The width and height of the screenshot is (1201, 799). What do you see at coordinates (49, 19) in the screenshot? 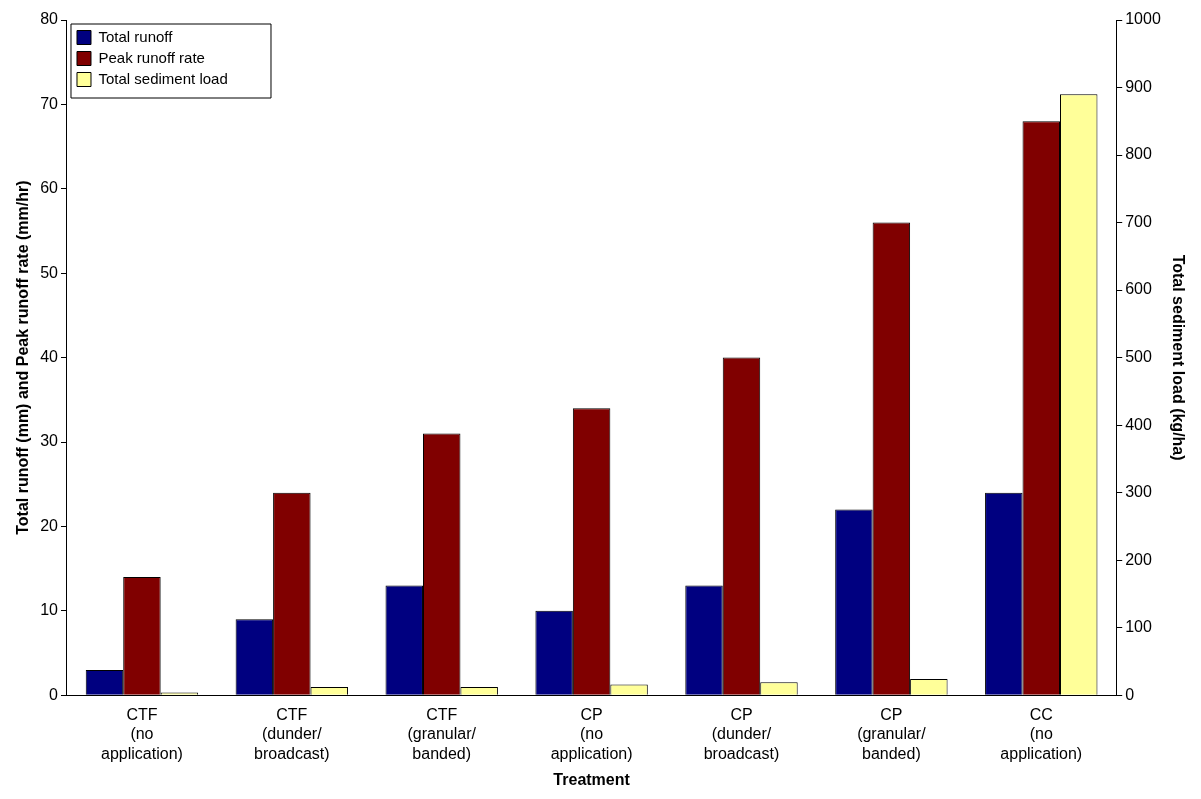
I see `y-tick-label: 80` at bounding box center [49, 19].